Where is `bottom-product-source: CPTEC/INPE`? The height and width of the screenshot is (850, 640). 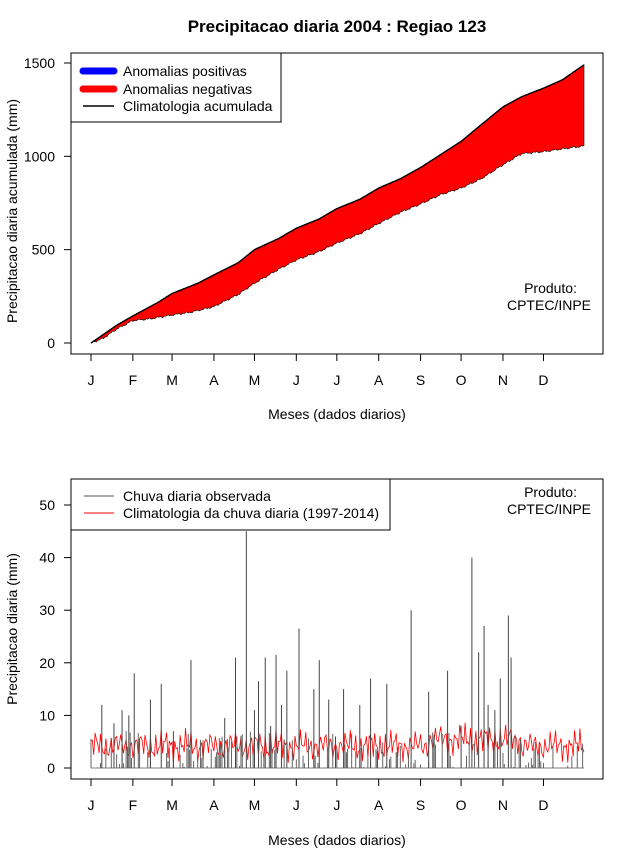
bottom-product-source: CPTEC/INPE is located at coordinates (549, 509).